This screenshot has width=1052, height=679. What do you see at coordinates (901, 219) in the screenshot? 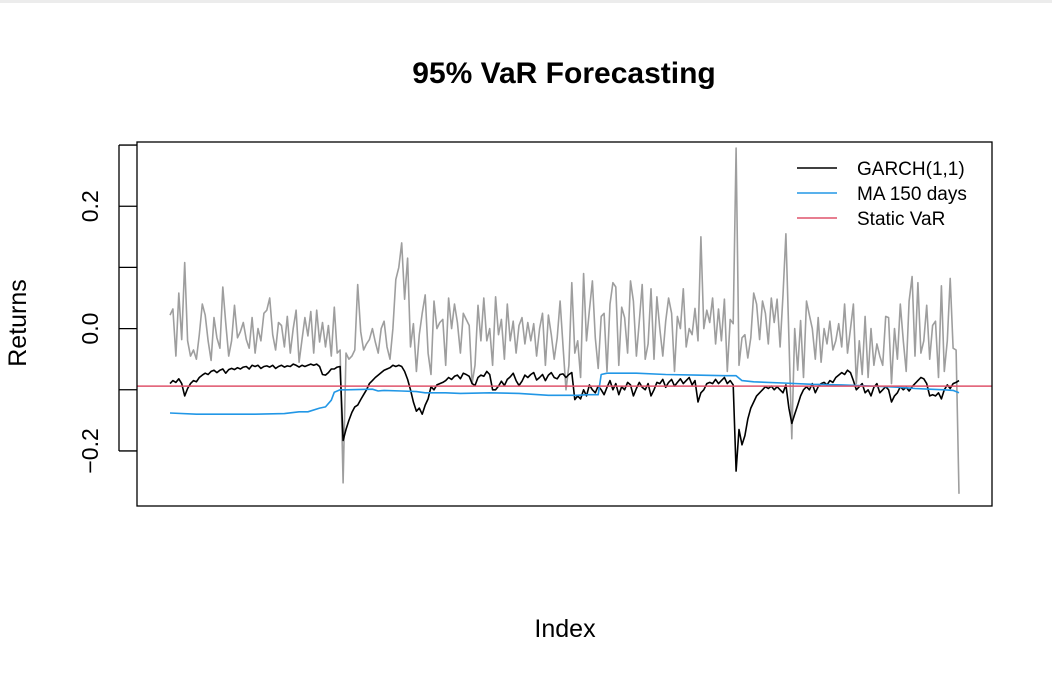
I see `legend-label: Static VaR` at bounding box center [901, 219].